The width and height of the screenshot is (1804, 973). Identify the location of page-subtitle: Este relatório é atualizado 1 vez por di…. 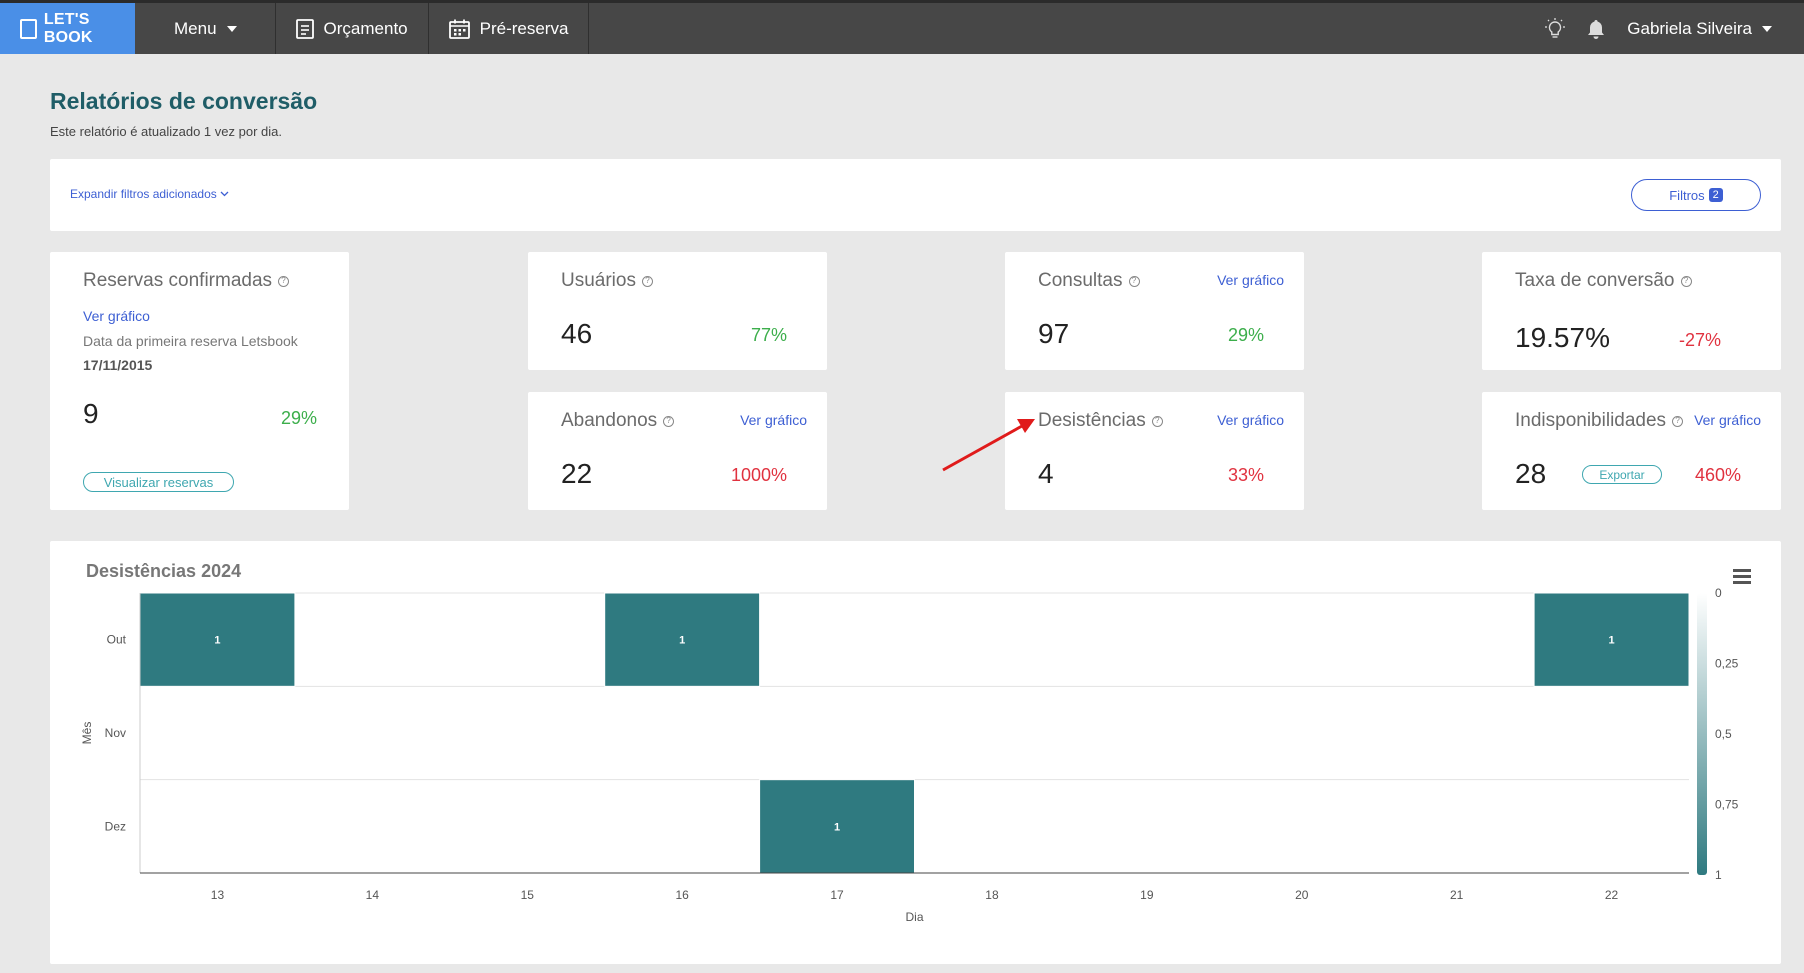
(166, 131).